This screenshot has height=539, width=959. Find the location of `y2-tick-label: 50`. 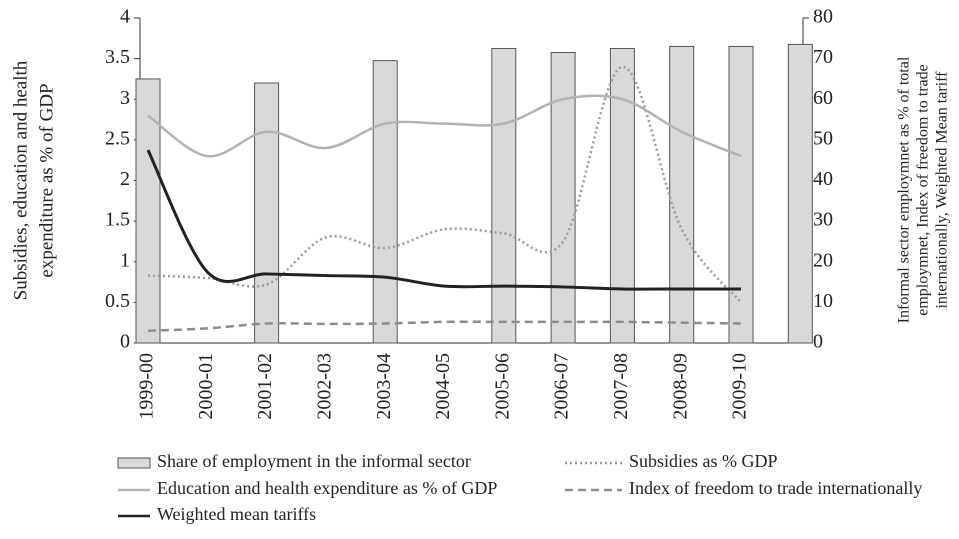

y2-tick-label: 50 is located at coordinates (823, 138).